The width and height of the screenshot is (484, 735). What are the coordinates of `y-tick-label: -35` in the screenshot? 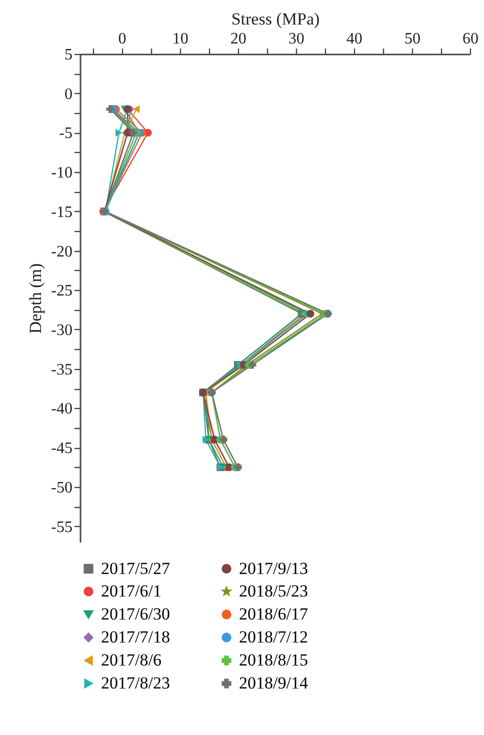 It's located at (61, 369).